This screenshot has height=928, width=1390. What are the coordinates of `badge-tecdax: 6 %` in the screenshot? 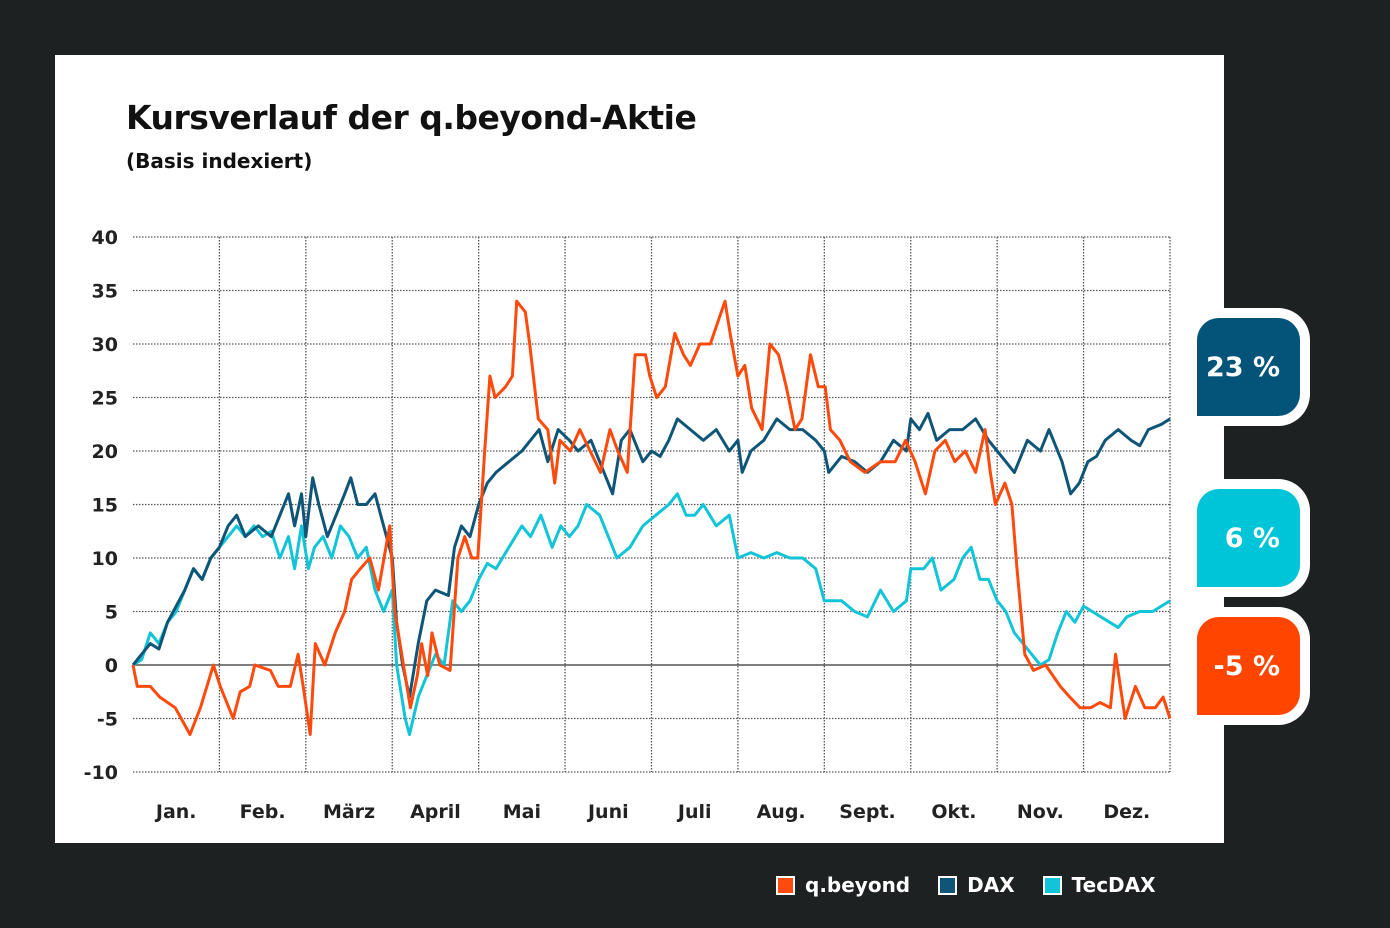 It's located at (1248, 538).